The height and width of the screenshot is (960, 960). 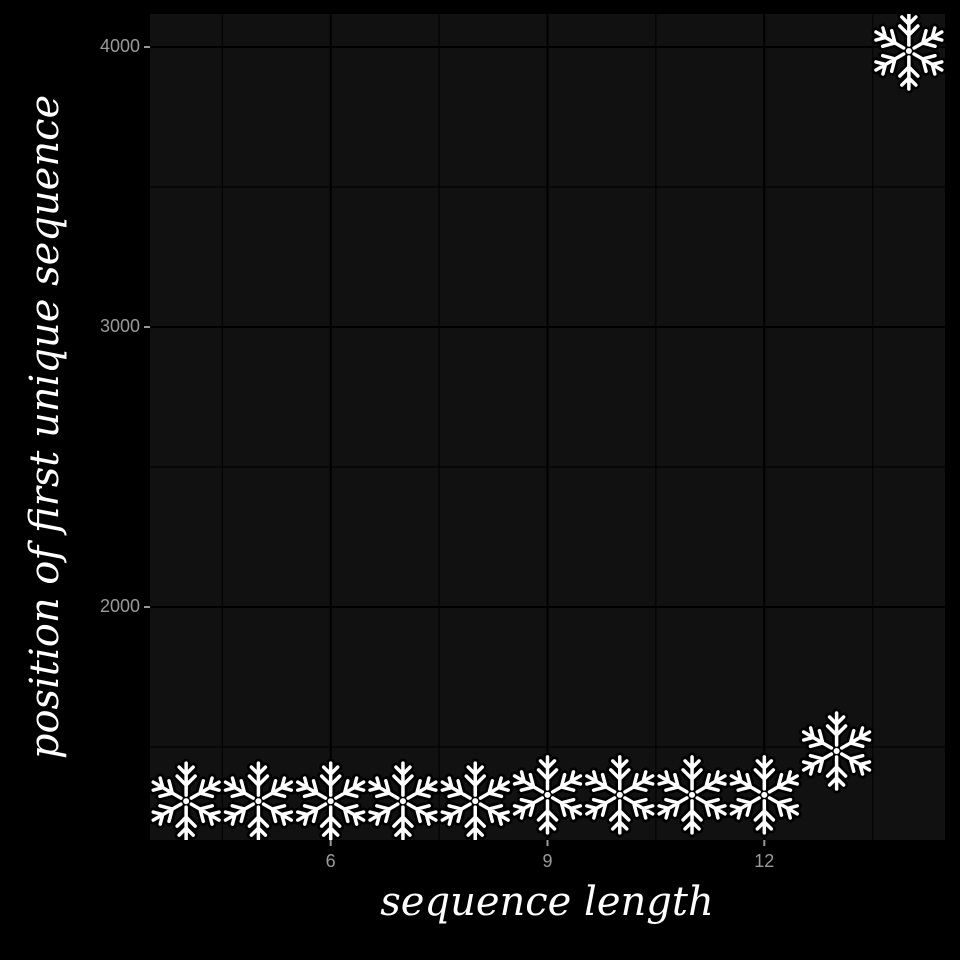 I want to click on x-tick-label: 9, so click(x=547, y=861).